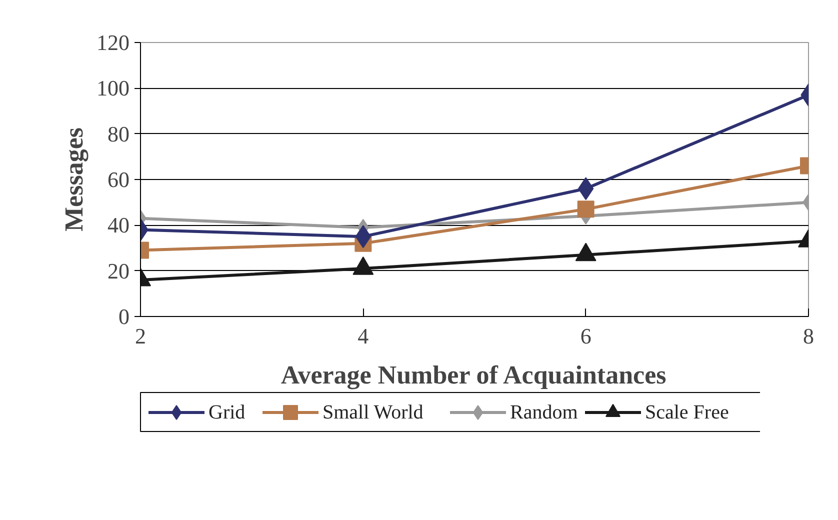 The image size is (838, 520). Describe the element at coordinates (473, 375) in the screenshot. I see `x-axis-title: Average Number of Acquaintances` at that location.